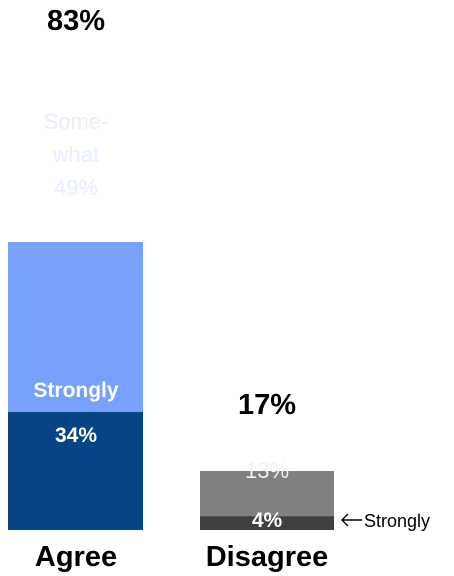 The width and height of the screenshot is (454, 576). I want to click on data-label-agree-strongly-value: 34%, so click(76, 435).